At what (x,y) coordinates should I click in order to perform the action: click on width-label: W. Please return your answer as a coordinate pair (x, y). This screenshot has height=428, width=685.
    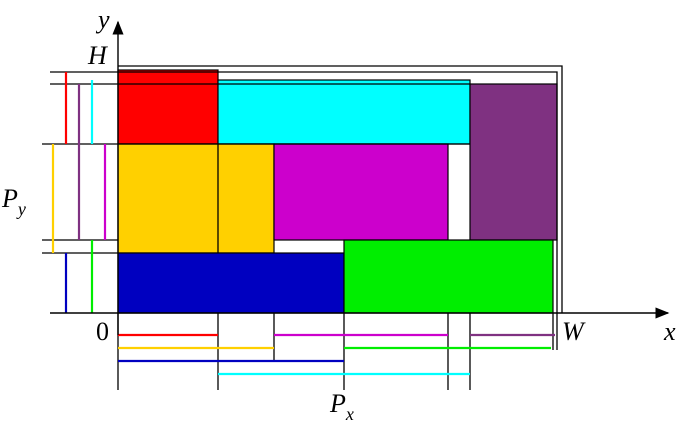
    Looking at the image, I should click on (574, 331).